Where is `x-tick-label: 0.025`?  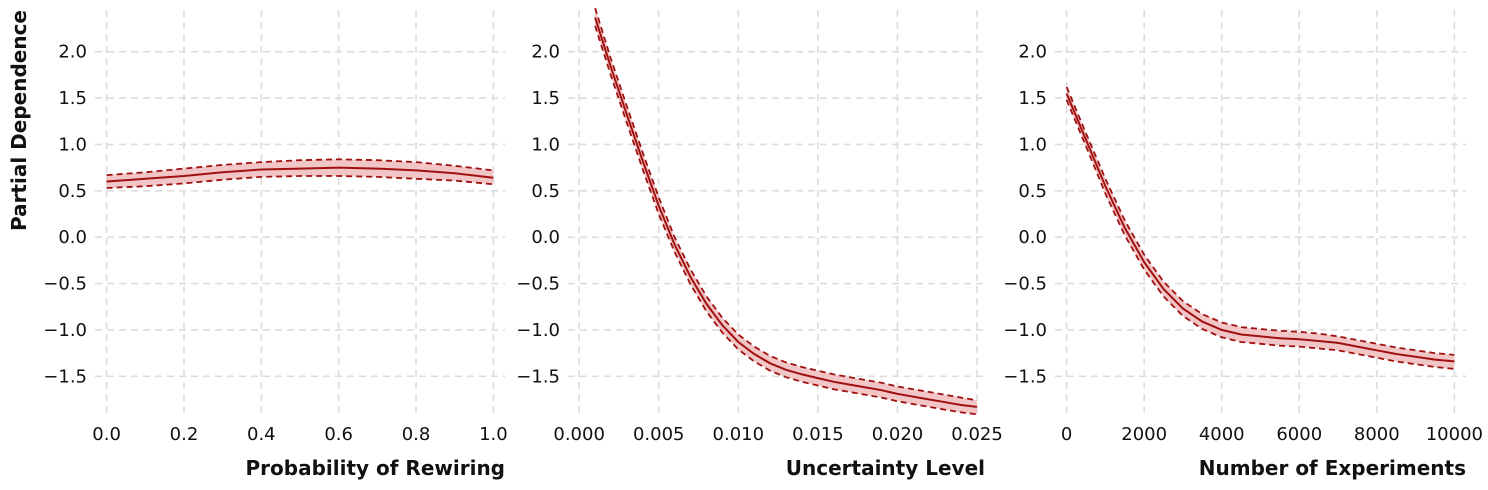
x-tick-label: 0.025 is located at coordinates (977, 434).